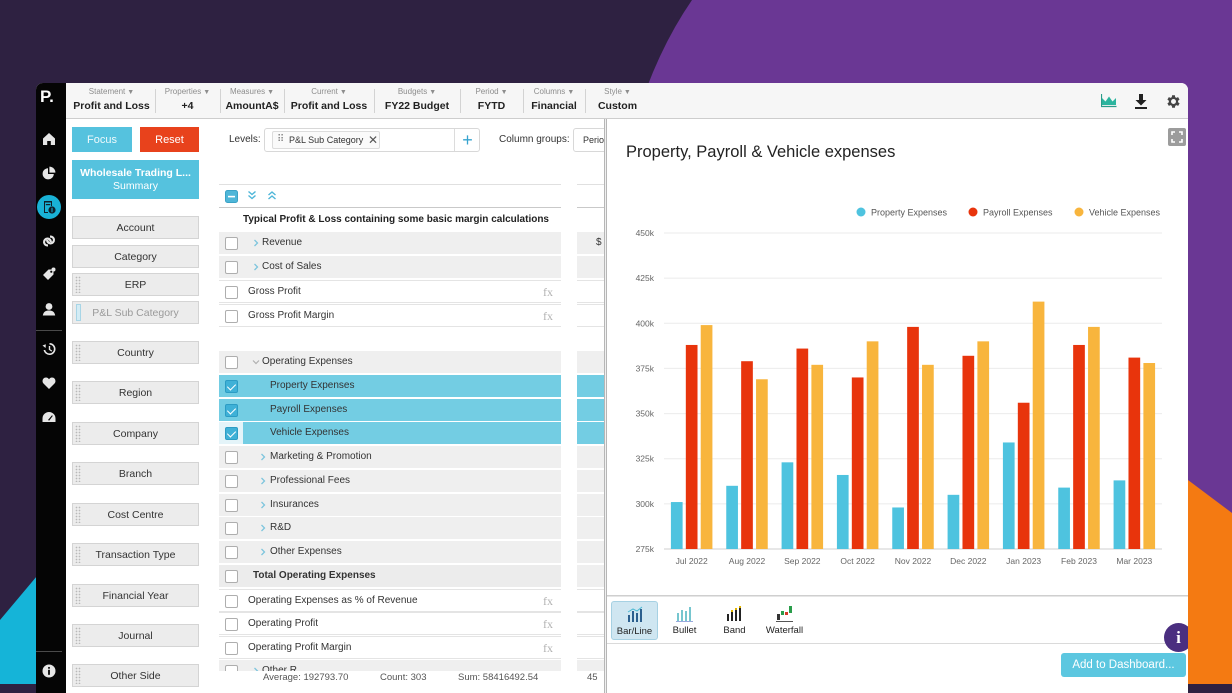  I want to click on chart-view-button, so click(1109, 101).